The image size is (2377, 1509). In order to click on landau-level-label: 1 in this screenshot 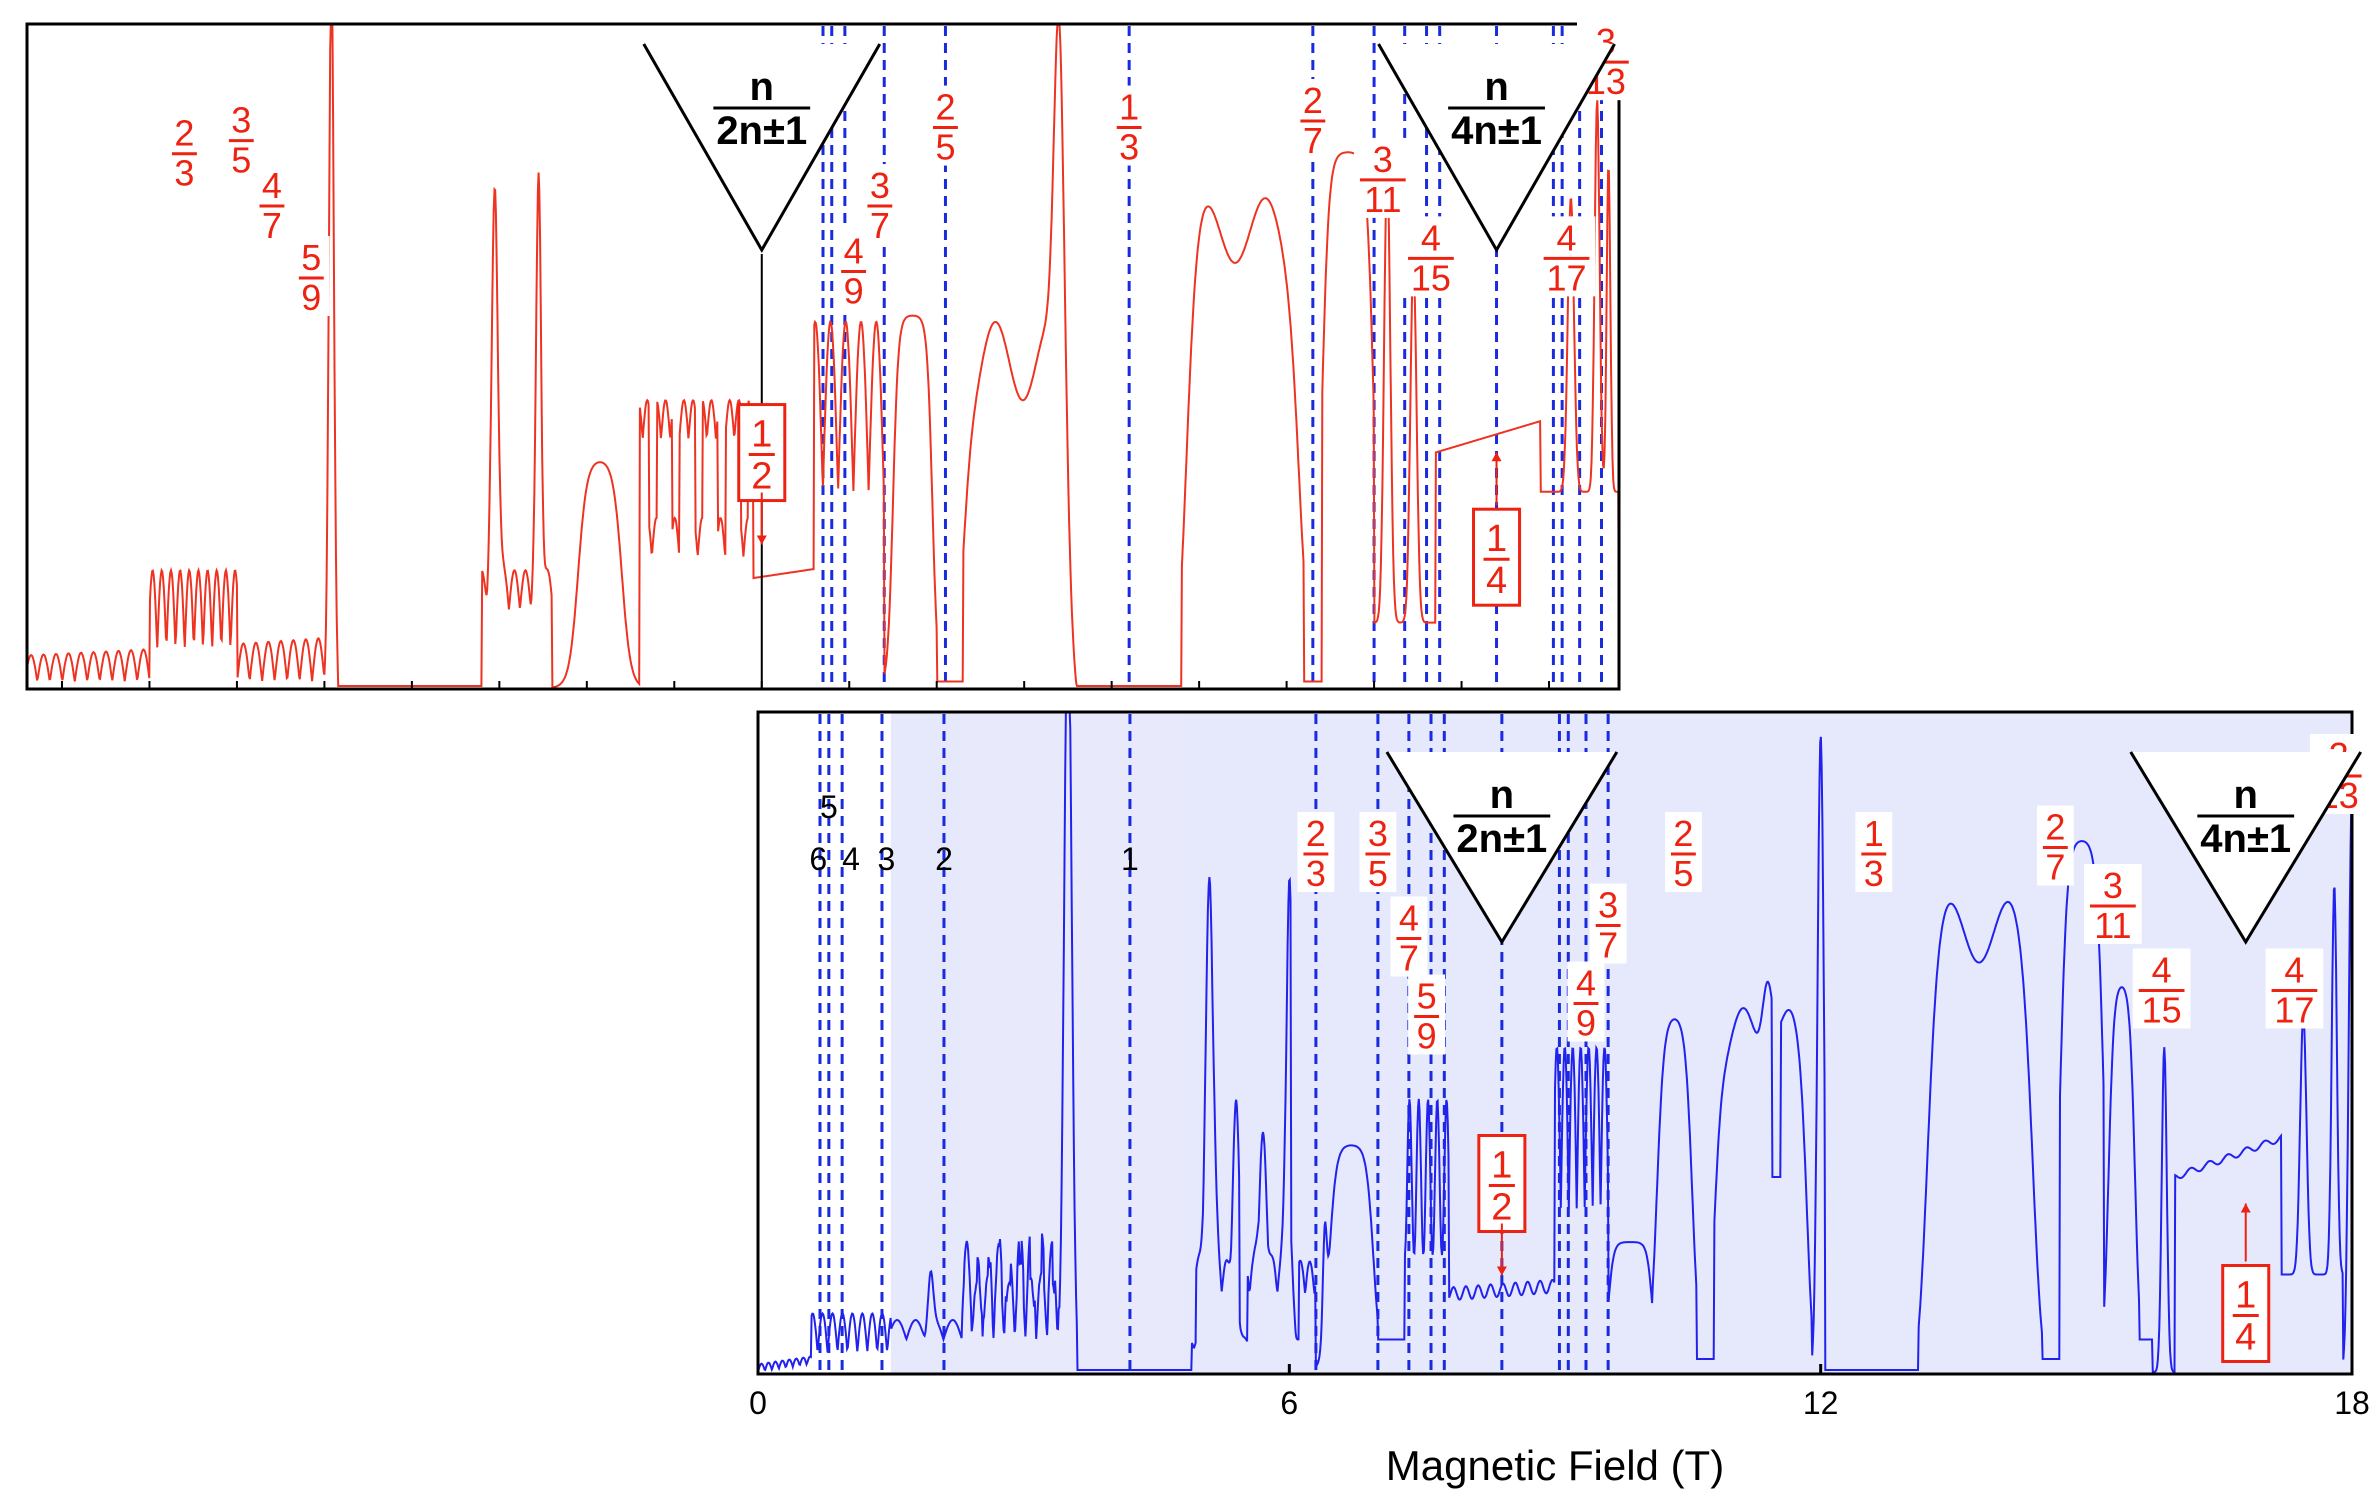, I will do `click(1130, 859)`.